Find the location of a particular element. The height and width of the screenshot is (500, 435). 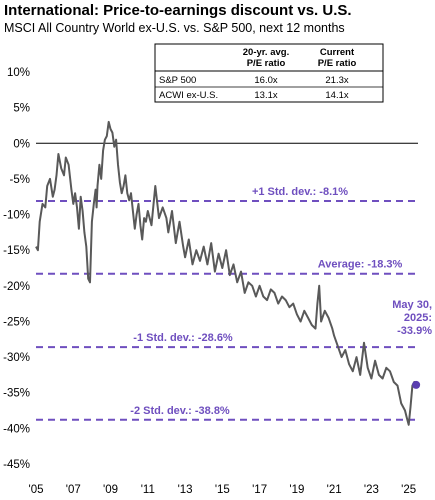

y-tick-label: -40% is located at coordinates (16, 429).